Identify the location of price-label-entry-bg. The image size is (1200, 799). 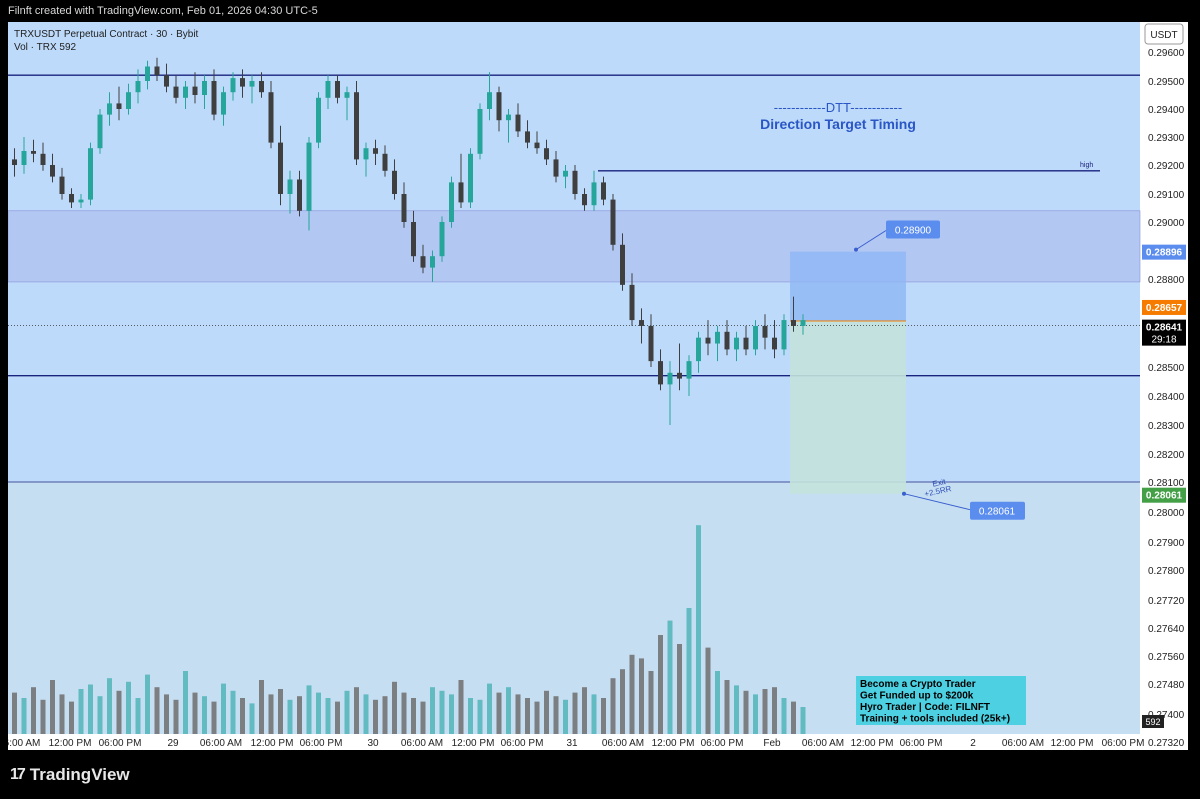
(1164, 307).